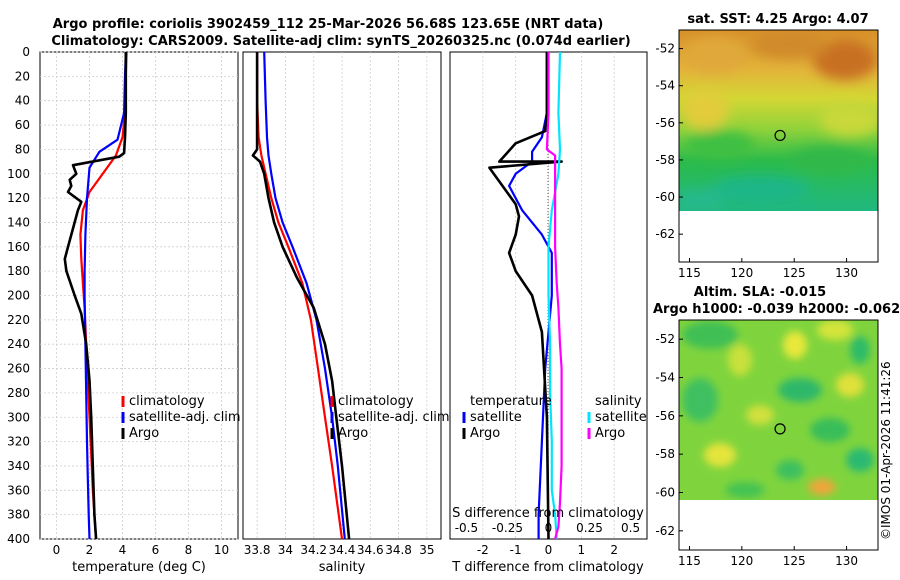 This screenshot has width=900, height=580. I want to click on series-line-t-argo, so click(525, 296).